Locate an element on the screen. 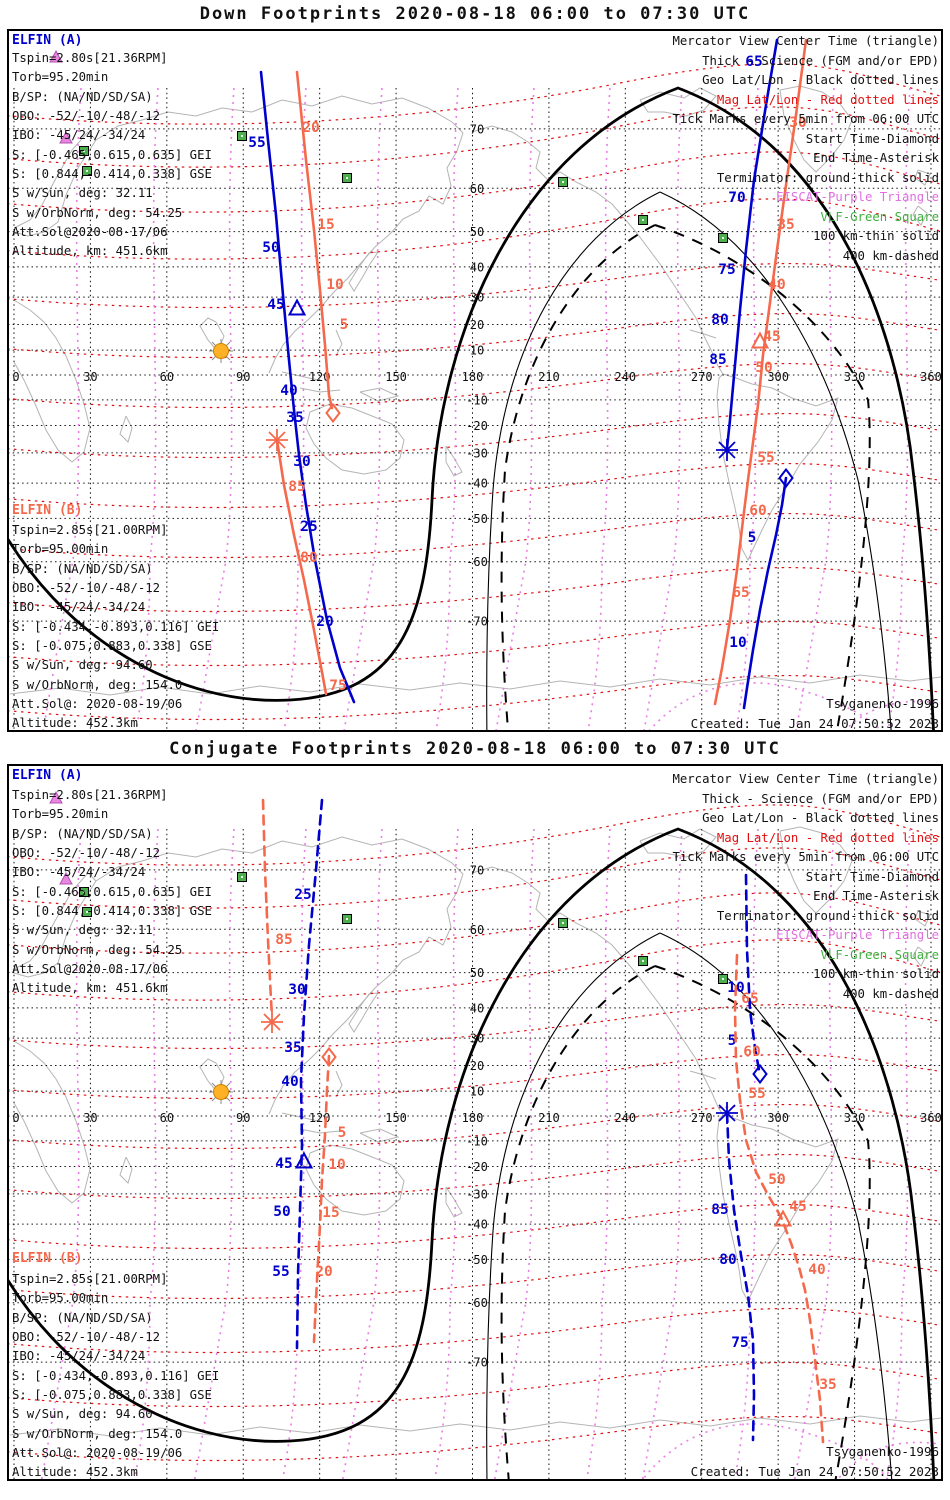 This screenshot has height=1500, width=950. legend-line: VLF-Green Square is located at coordinates (879, 216).